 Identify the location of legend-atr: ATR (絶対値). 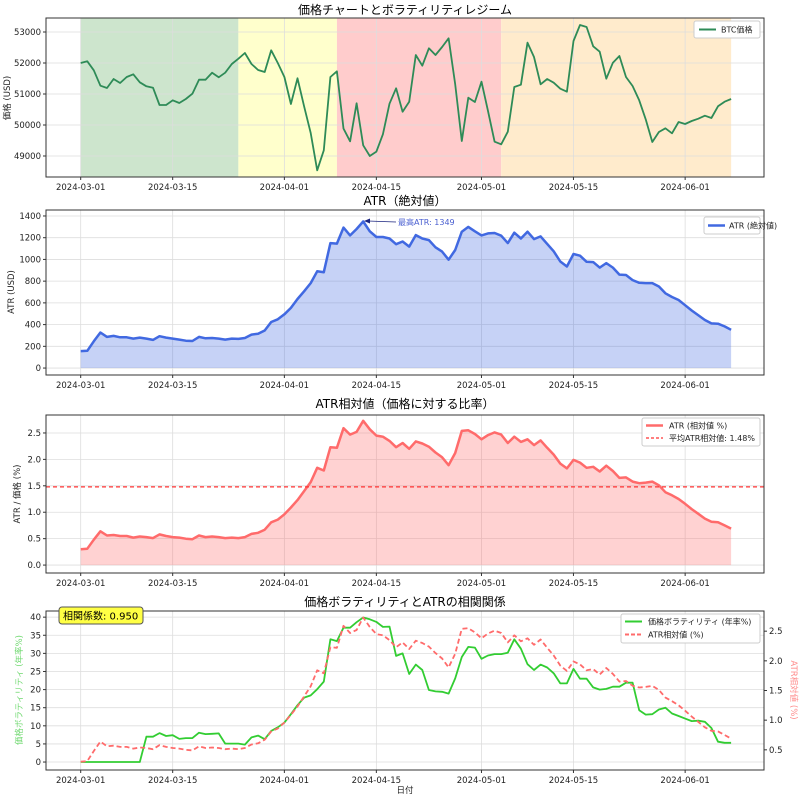
(740, 225).